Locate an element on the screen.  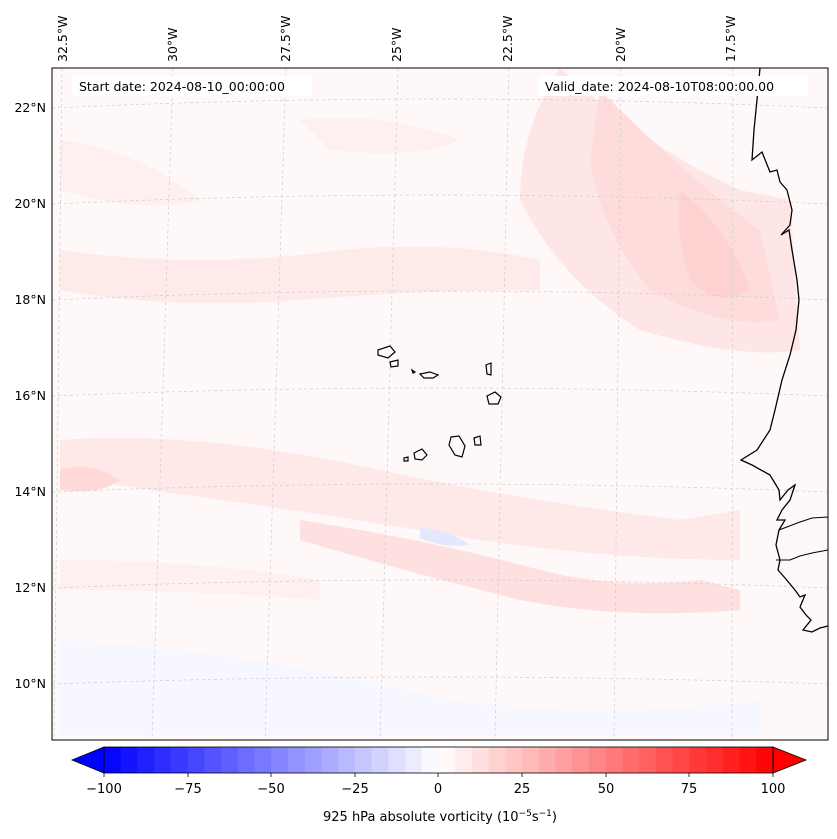
colorbar-tick-label: −75 is located at coordinates (187, 789).